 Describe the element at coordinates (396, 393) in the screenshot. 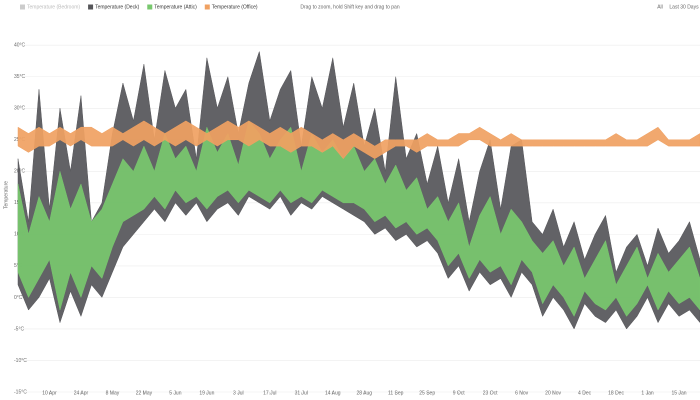

I see `x-tick-label: 11 Sep` at that location.